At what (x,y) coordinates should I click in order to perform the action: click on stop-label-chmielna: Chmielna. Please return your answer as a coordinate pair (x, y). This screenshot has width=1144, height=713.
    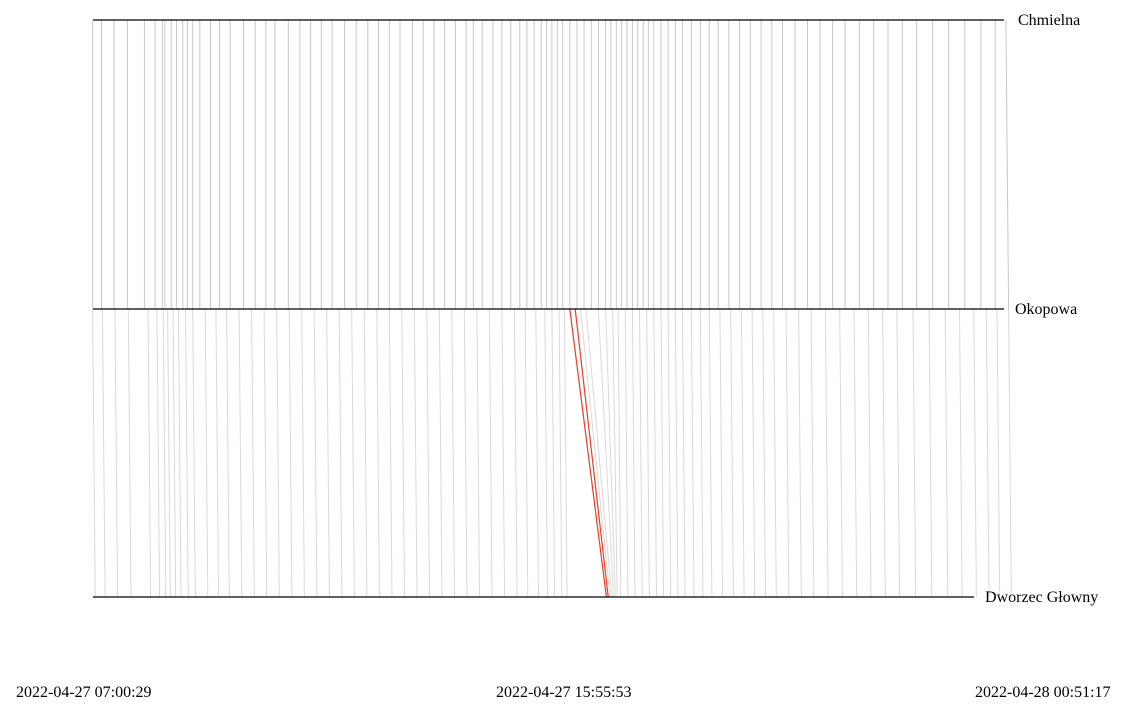
    Looking at the image, I should click on (1049, 20).